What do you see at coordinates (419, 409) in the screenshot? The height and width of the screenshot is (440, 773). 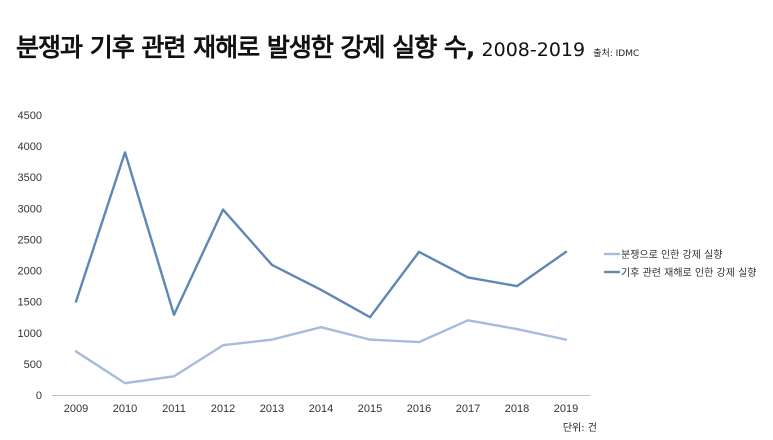 I see `x-tick-label: 2016` at bounding box center [419, 409].